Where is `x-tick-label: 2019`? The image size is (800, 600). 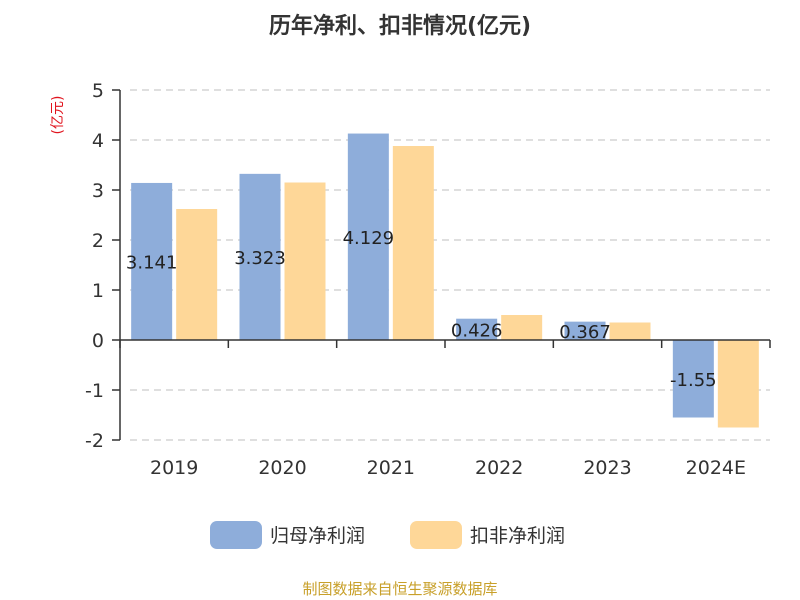 x-tick-label: 2019 is located at coordinates (174, 468).